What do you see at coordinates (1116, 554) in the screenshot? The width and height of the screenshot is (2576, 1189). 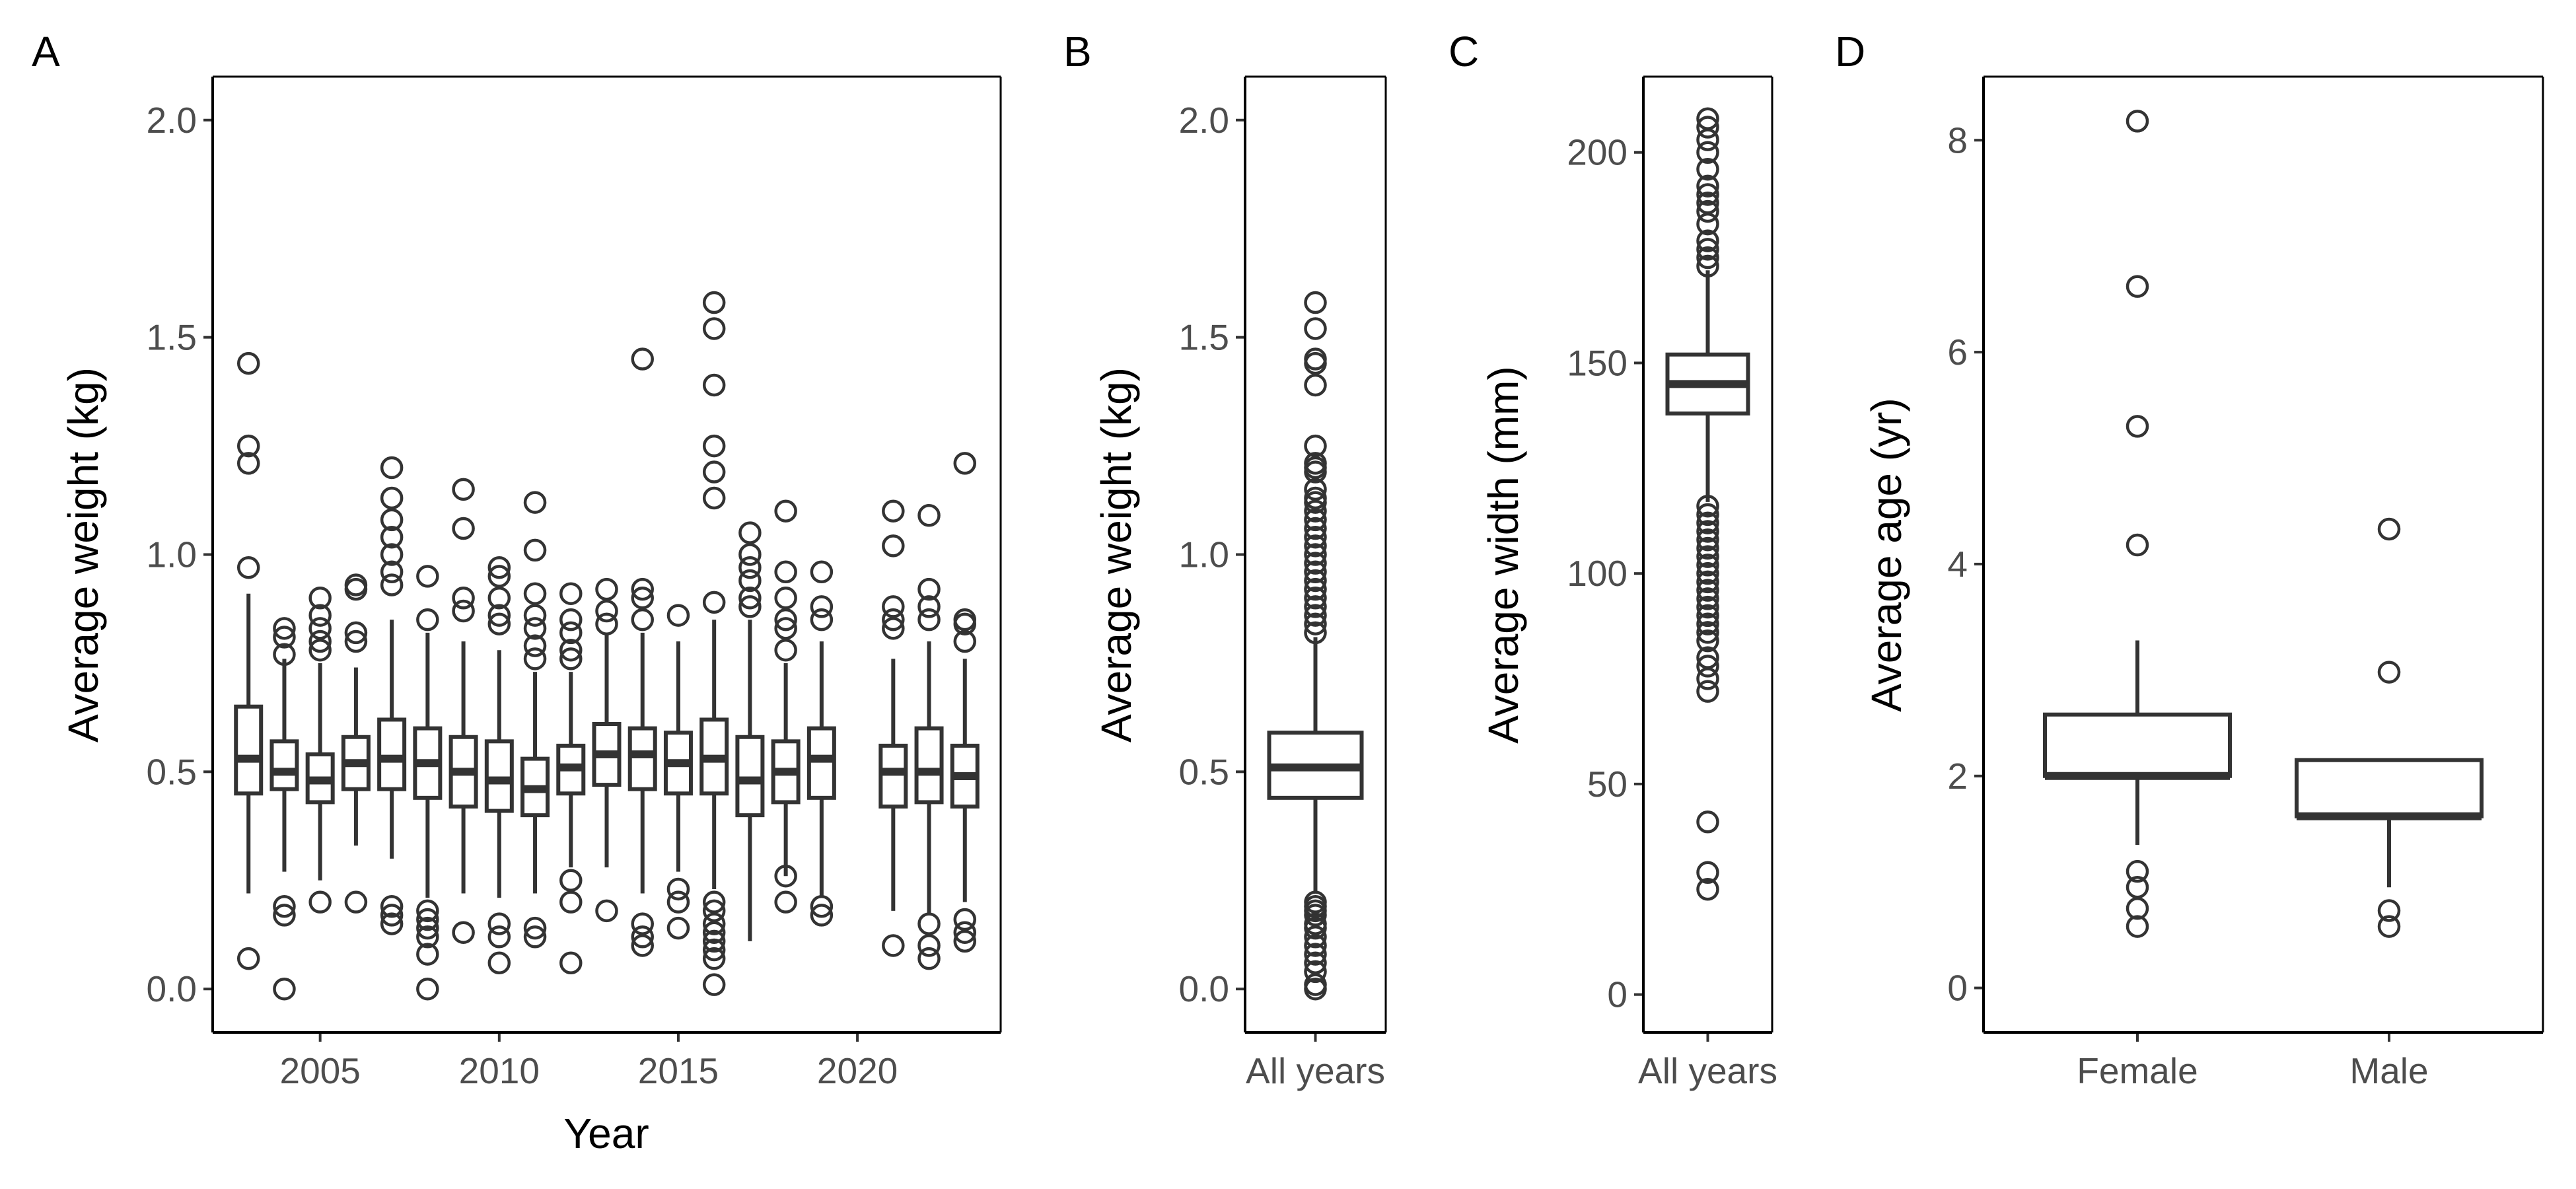 I see `panel-b-y-title: Average weight (kg)` at bounding box center [1116, 554].